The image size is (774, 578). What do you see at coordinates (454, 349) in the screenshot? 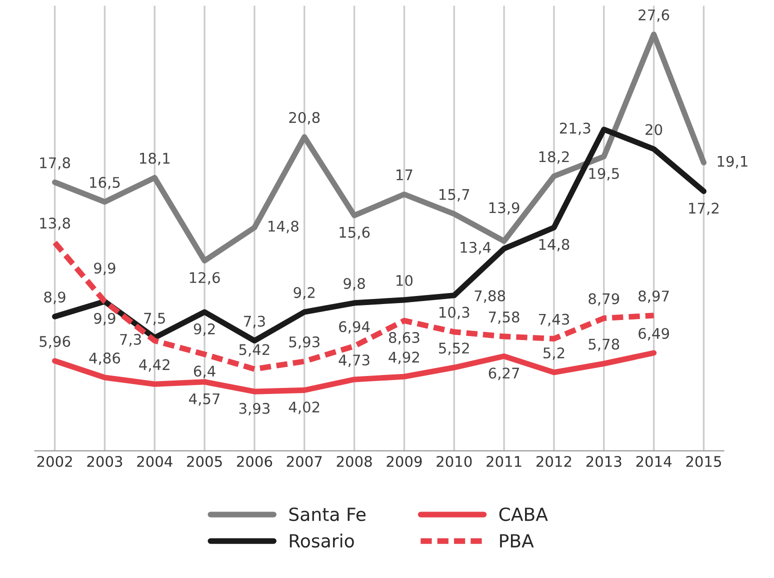
I see `data-label: 5,52` at bounding box center [454, 349].